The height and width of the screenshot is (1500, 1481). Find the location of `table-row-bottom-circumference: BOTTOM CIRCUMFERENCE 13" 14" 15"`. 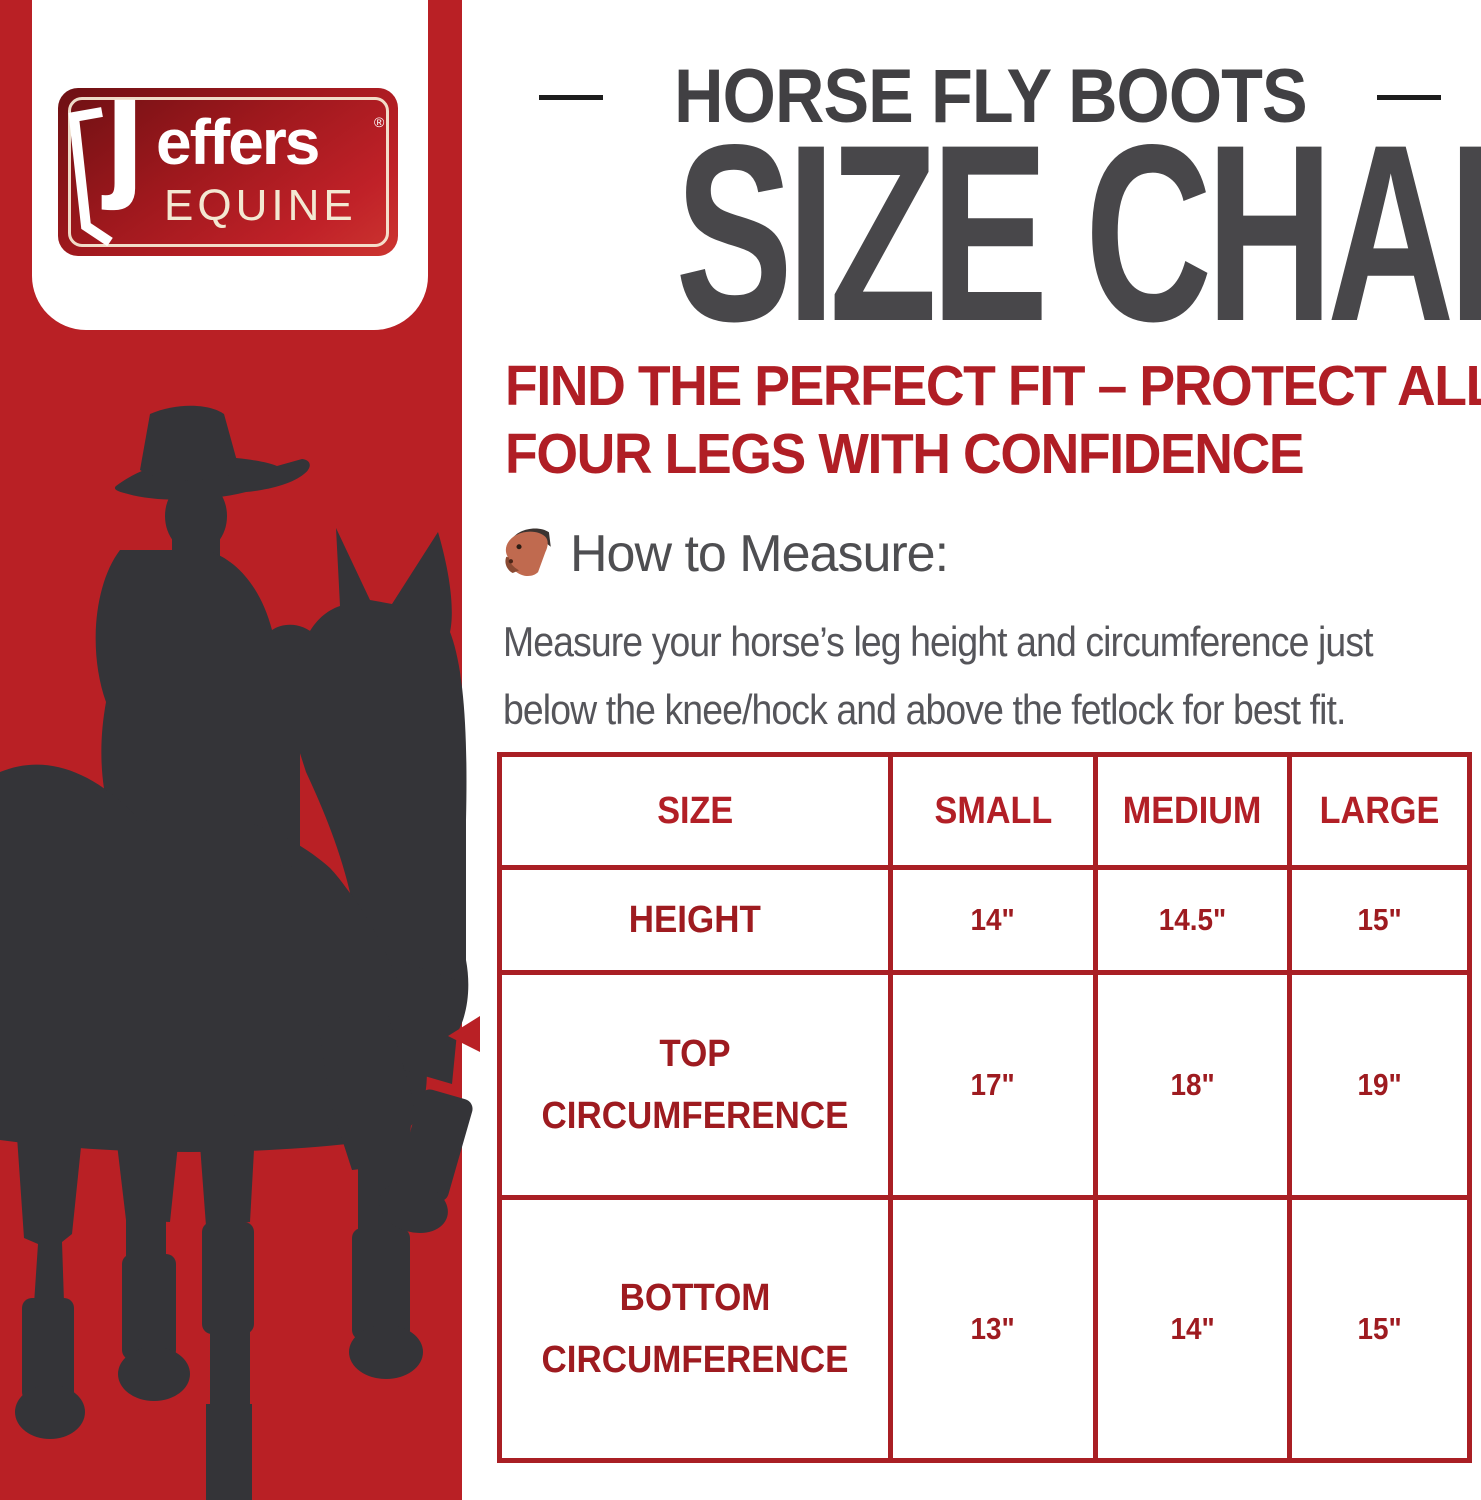

table-row-bottom-circumference: BOTTOM CIRCUMFERENCE 13" 14" 15" is located at coordinates (984, 1329).